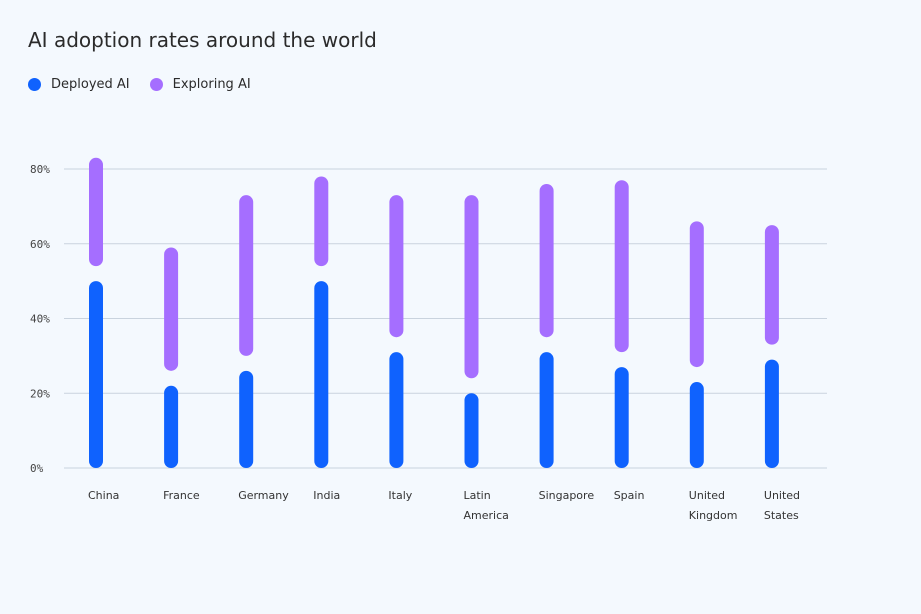 This screenshot has height=614, width=921. What do you see at coordinates (771, 413) in the screenshot?
I see `bar-deployed-united-states` at bounding box center [771, 413].